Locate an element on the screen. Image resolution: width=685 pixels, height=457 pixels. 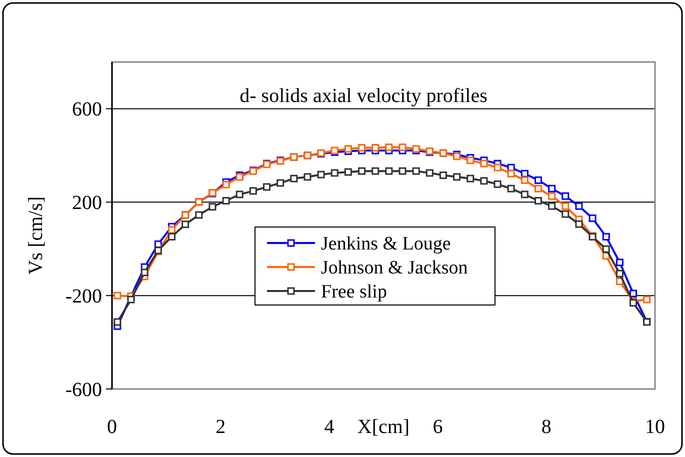
y-tick-label: -200 is located at coordinates (83, 297).